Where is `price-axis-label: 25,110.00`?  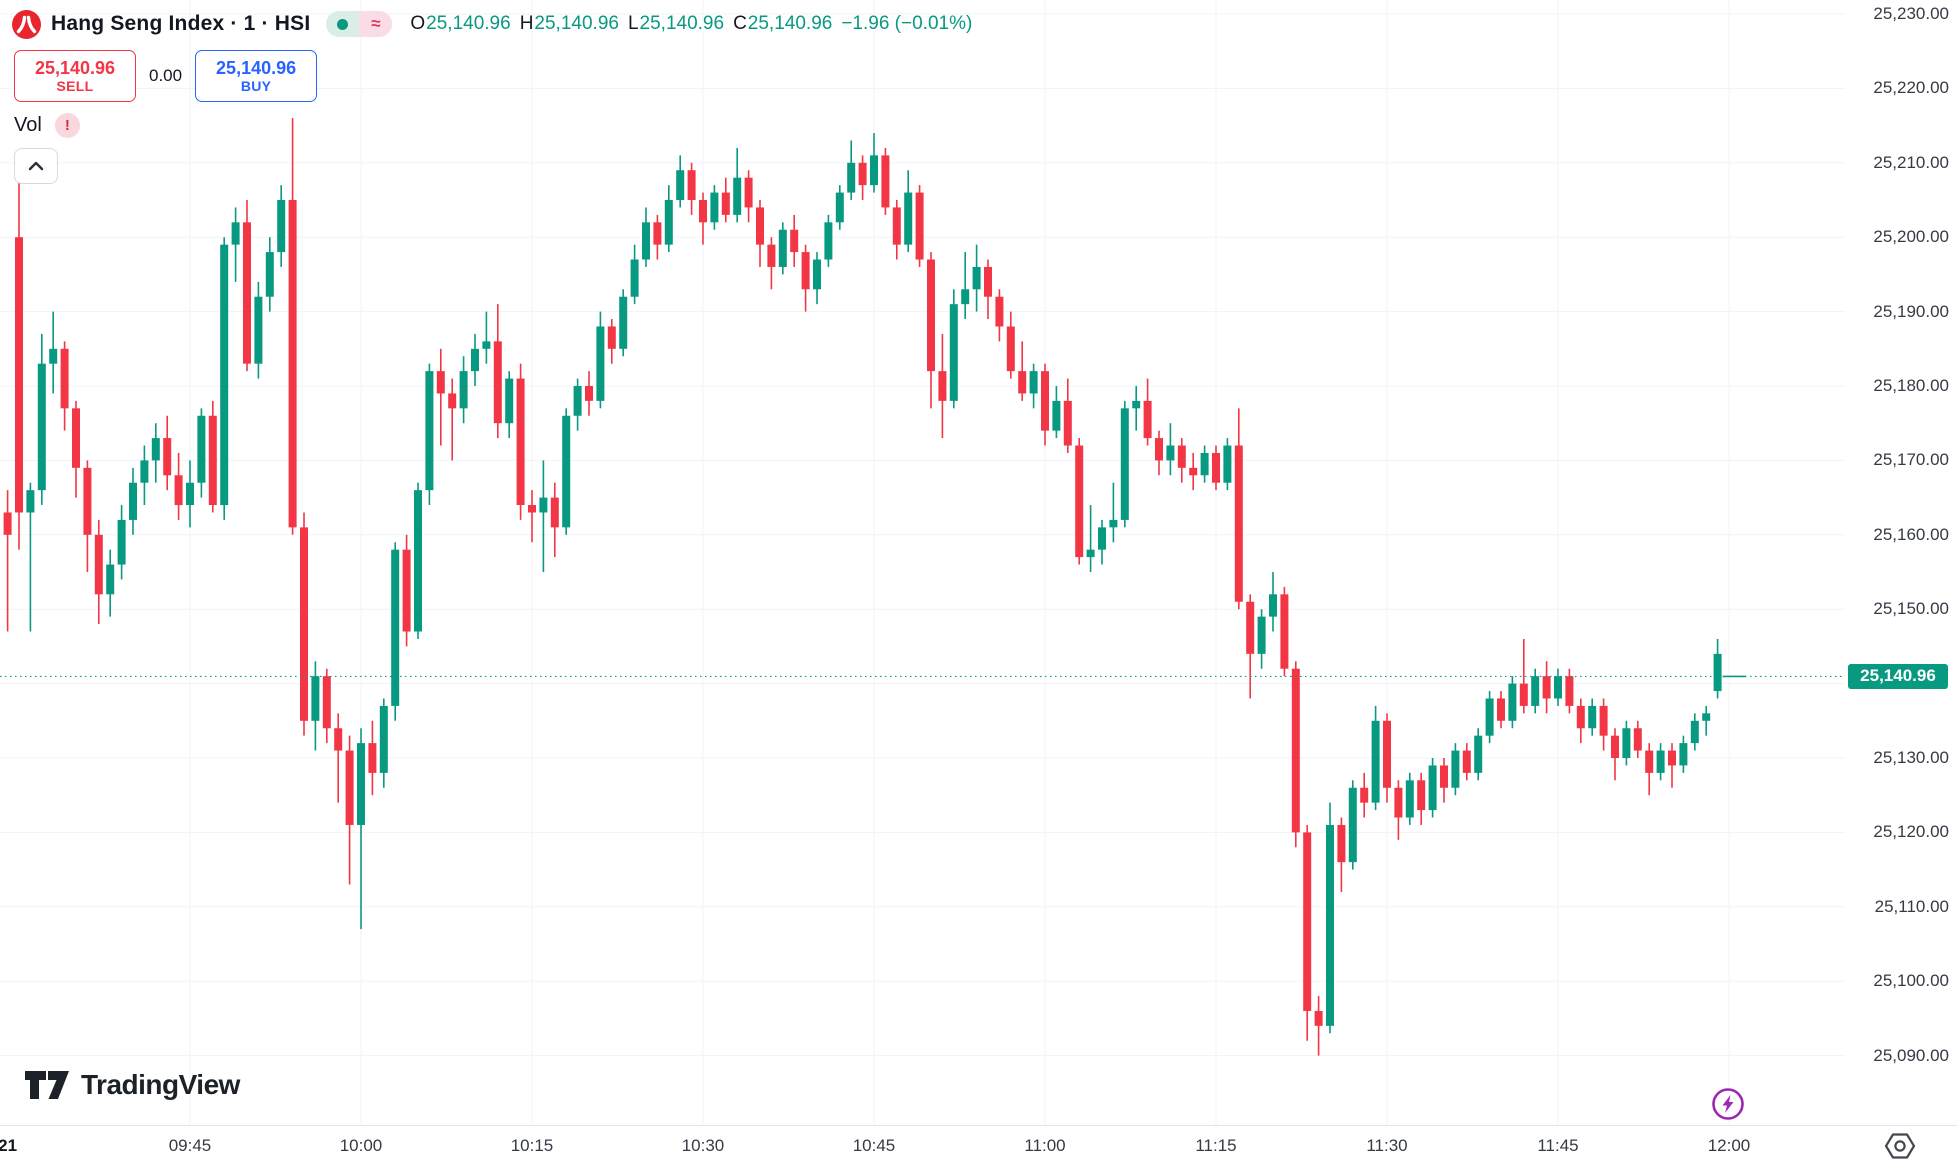 price-axis-label: 25,110.00 is located at coordinates (1911, 906).